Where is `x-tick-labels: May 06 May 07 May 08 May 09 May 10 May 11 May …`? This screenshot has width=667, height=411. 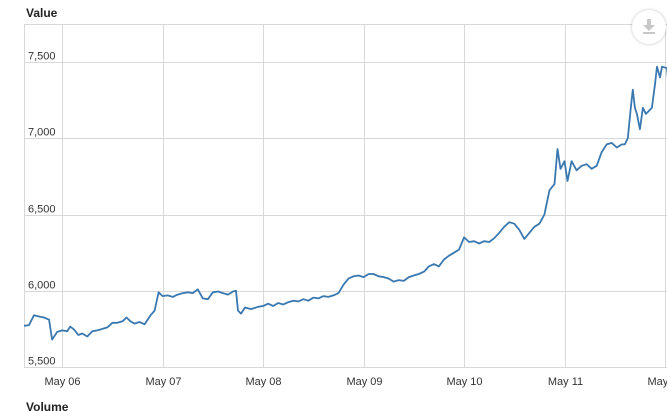 x-tick-labels: May 06 May 07 May 08 May 09 May 10 May 11 May … is located at coordinates (355, 382).